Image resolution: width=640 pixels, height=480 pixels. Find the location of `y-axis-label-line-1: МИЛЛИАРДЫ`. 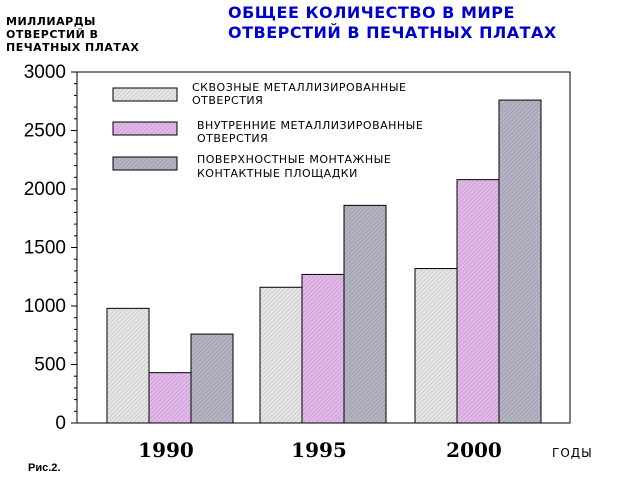

y-axis-label-line-1: МИЛЛИАРДЫ is located at coordinates (51, 21).